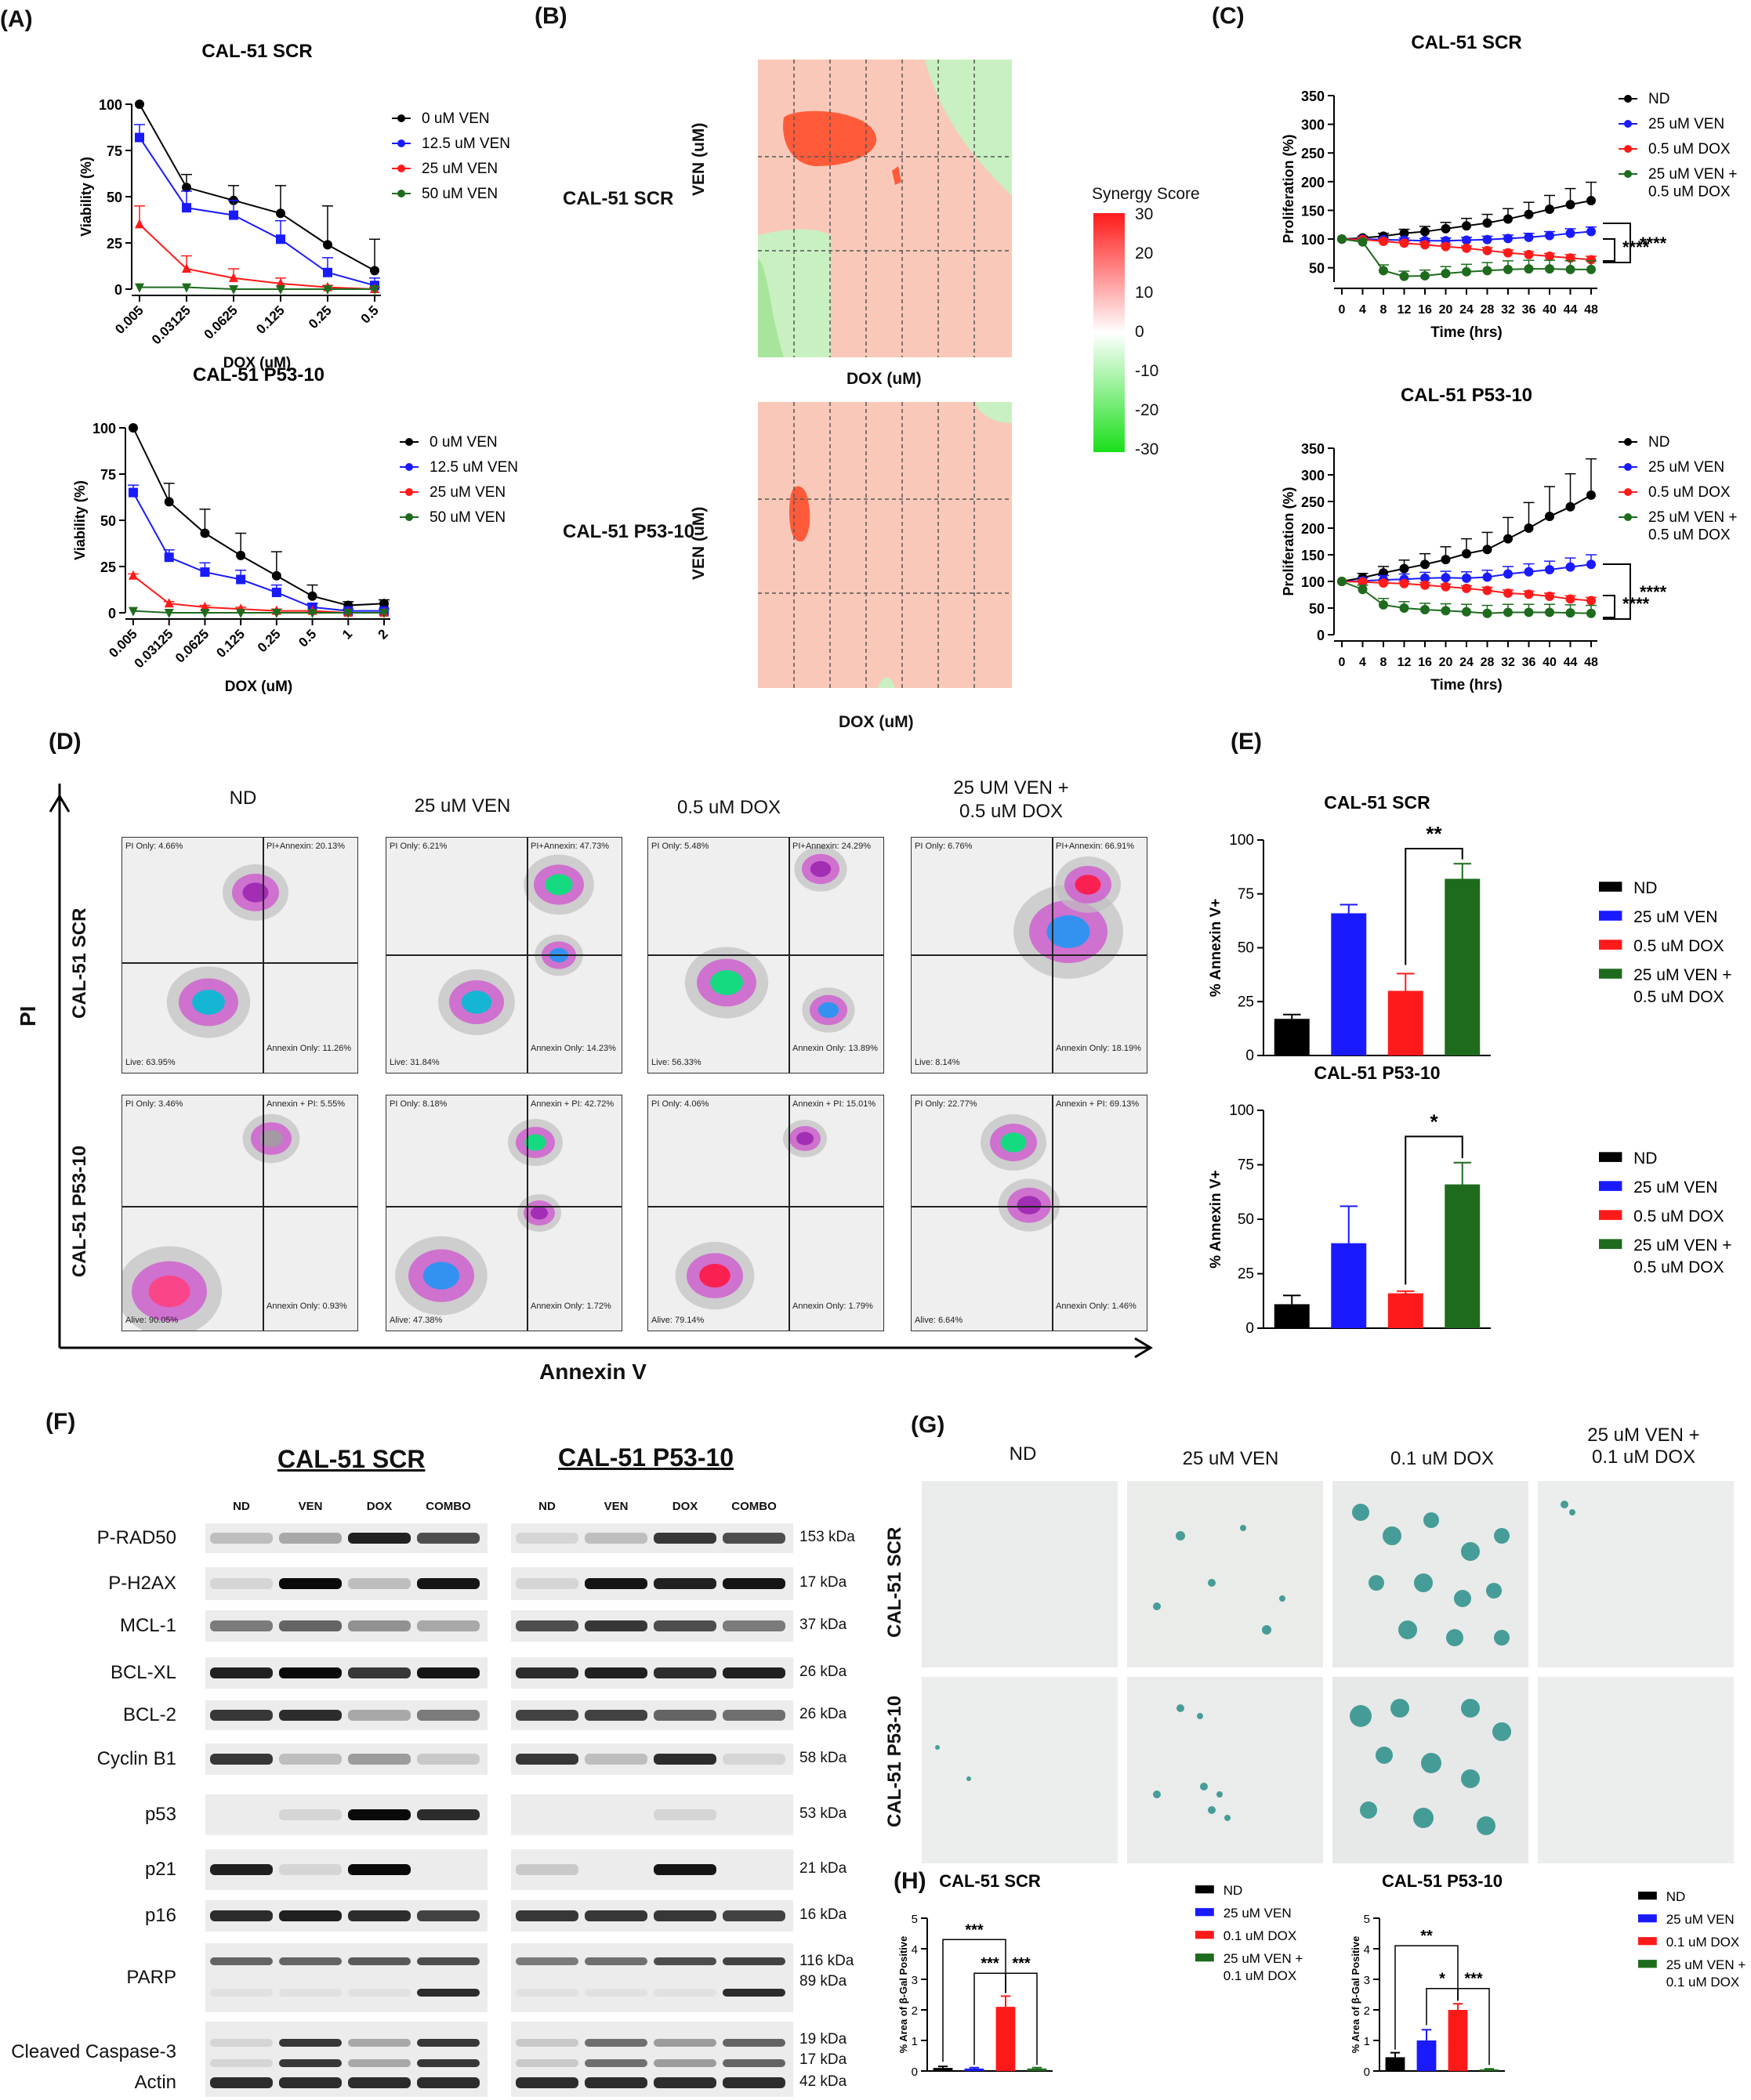 This screenshot has width=1751, height=2100. Describe the element at coordinates (419, 1104) in the screenshot. I see `quadrant-percent: PI Only: 8.18%` at that location.